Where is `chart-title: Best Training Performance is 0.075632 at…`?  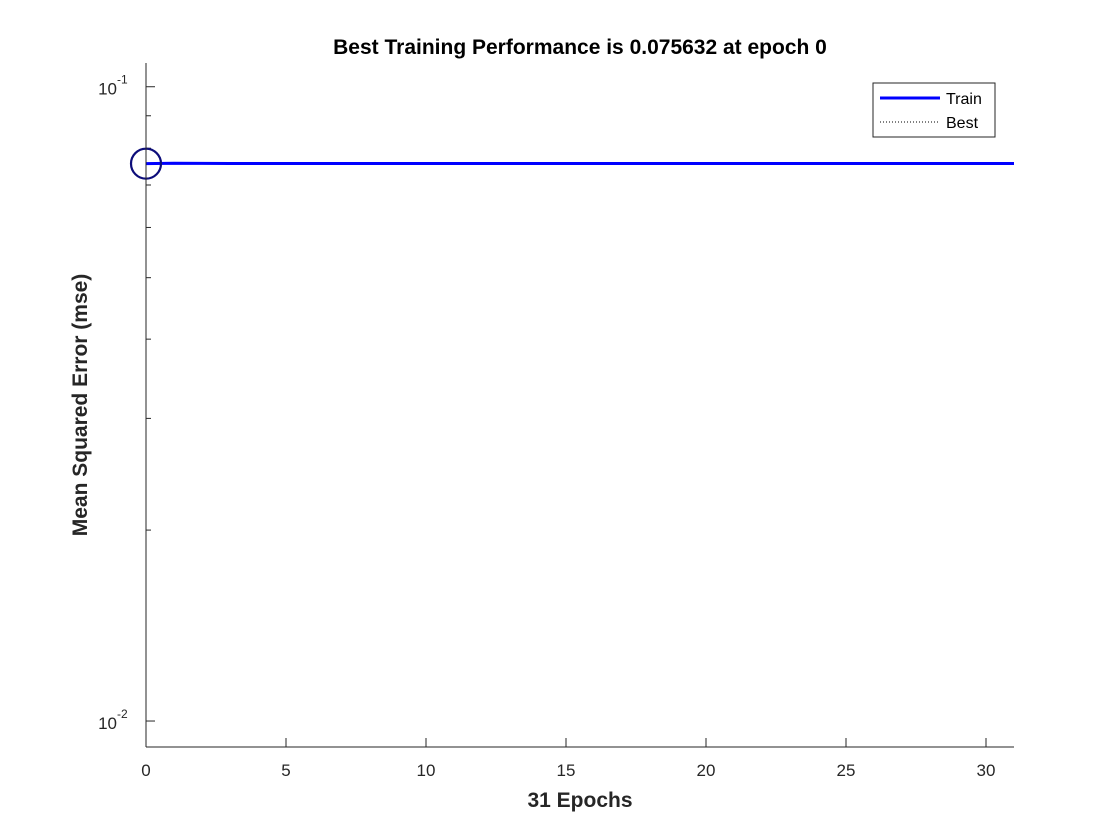
chart-title: Best Training Performance is 0.075632 at… is located at coordinates (580, 47).